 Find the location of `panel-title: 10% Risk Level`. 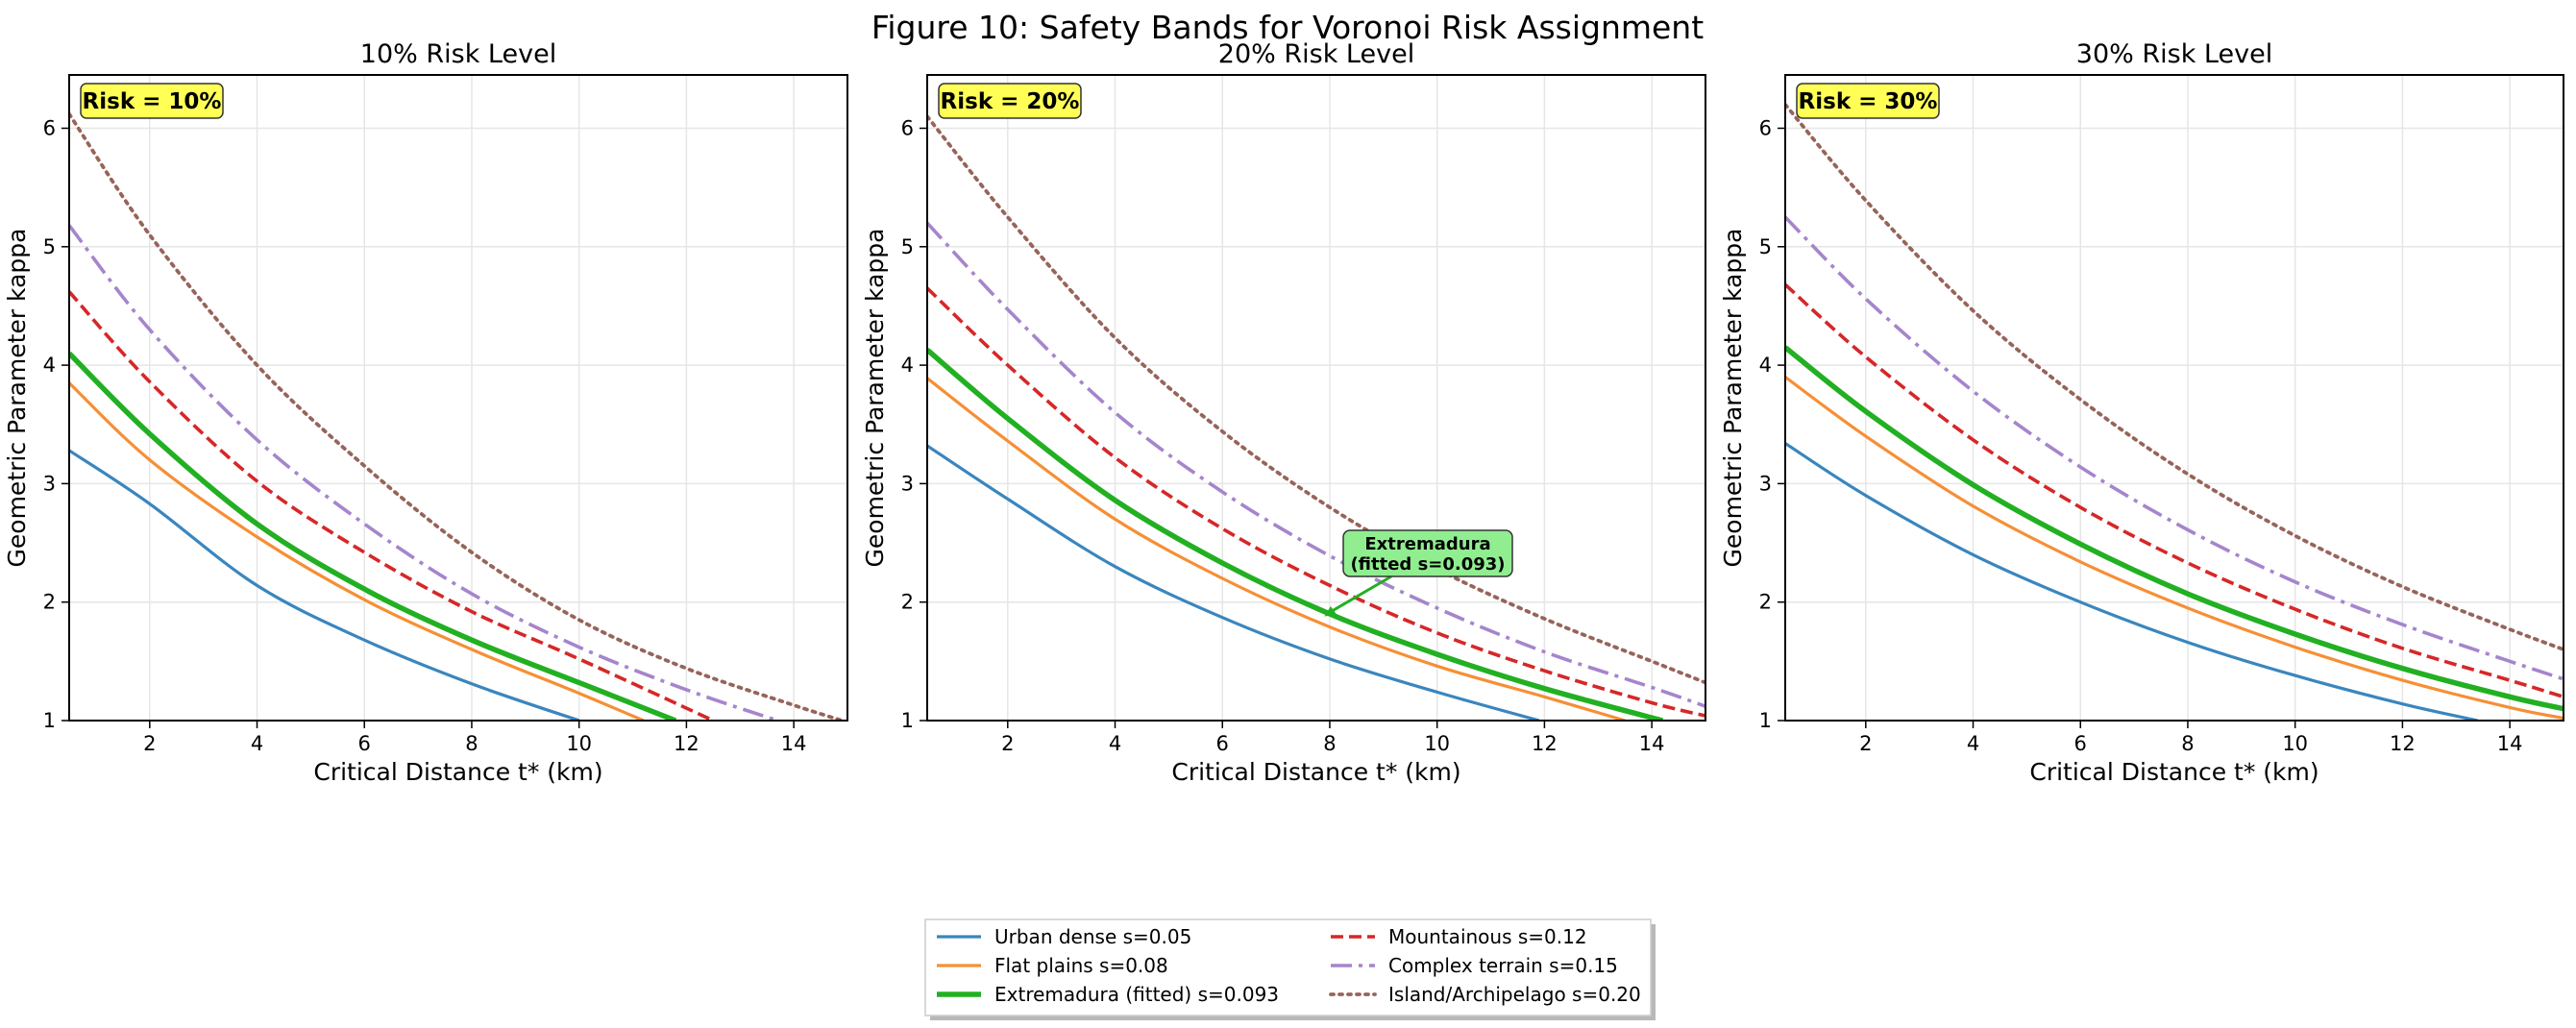

panel-title: 10% Risk Level is located at coordinates (458, 54).